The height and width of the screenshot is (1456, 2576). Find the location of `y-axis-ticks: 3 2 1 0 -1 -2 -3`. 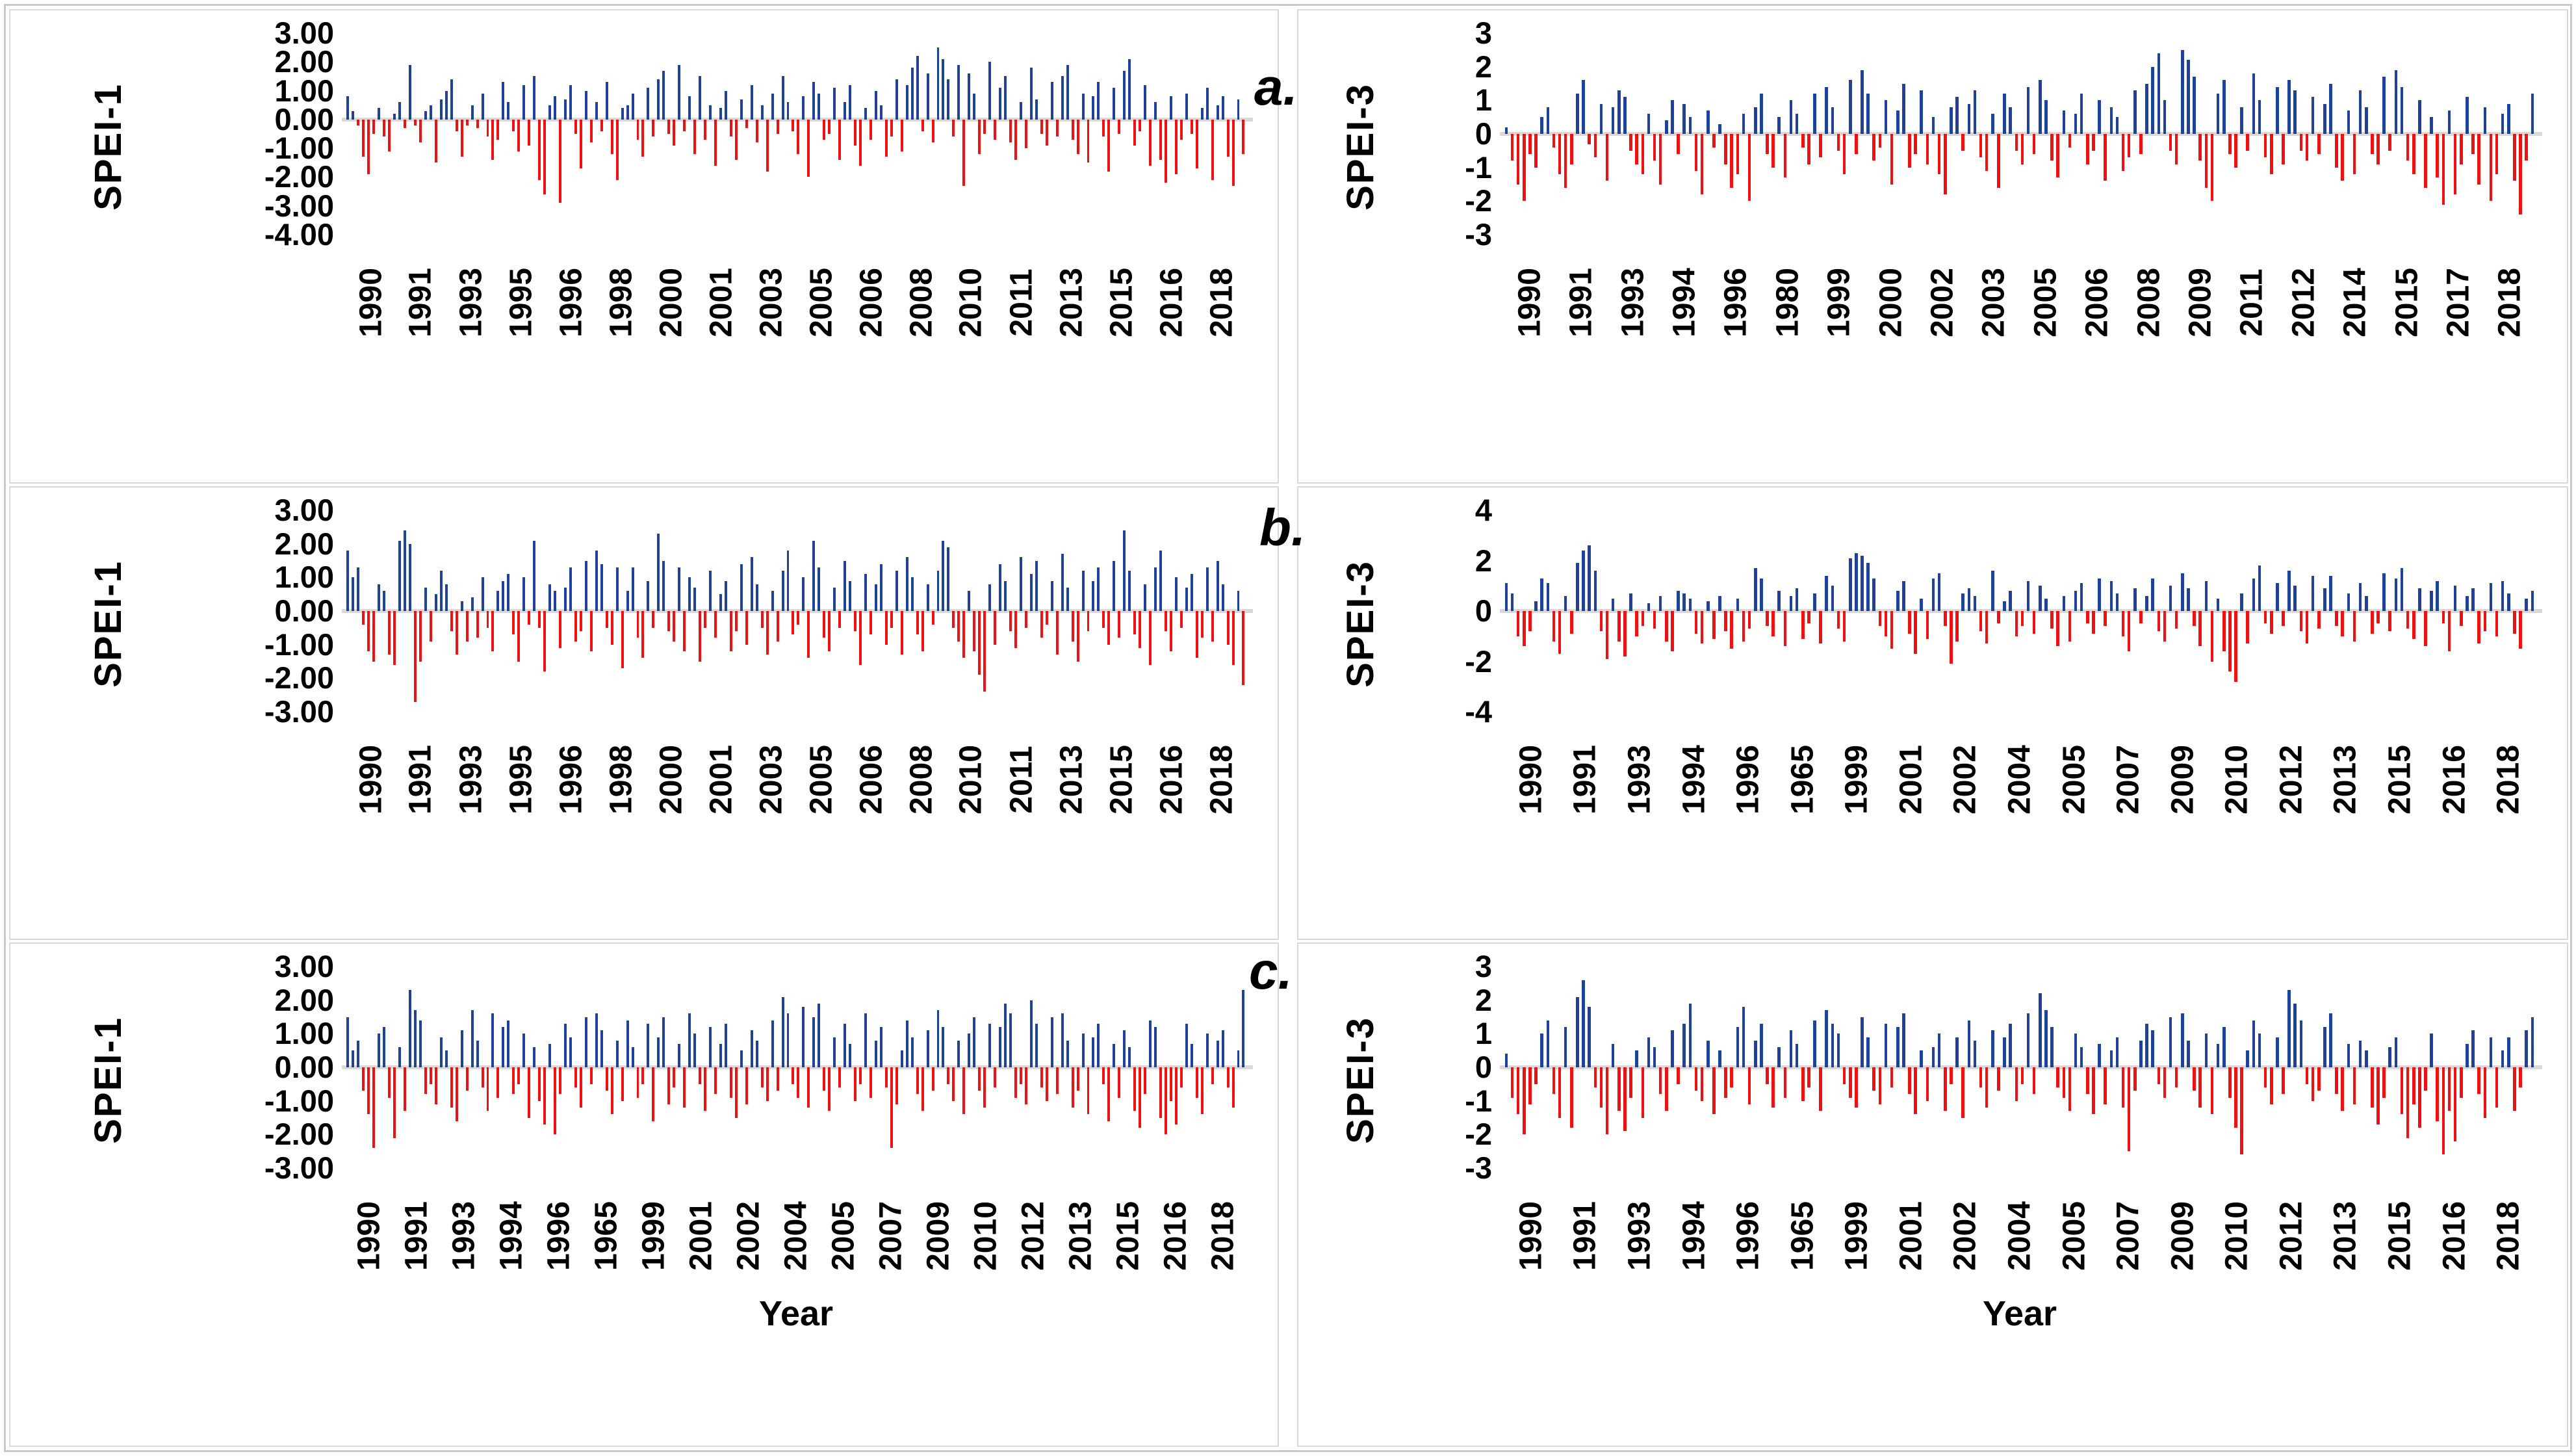

y-axis-ticks: 3 2 1 0 -1 -2 -3 is located at coordinates (1461, 246).